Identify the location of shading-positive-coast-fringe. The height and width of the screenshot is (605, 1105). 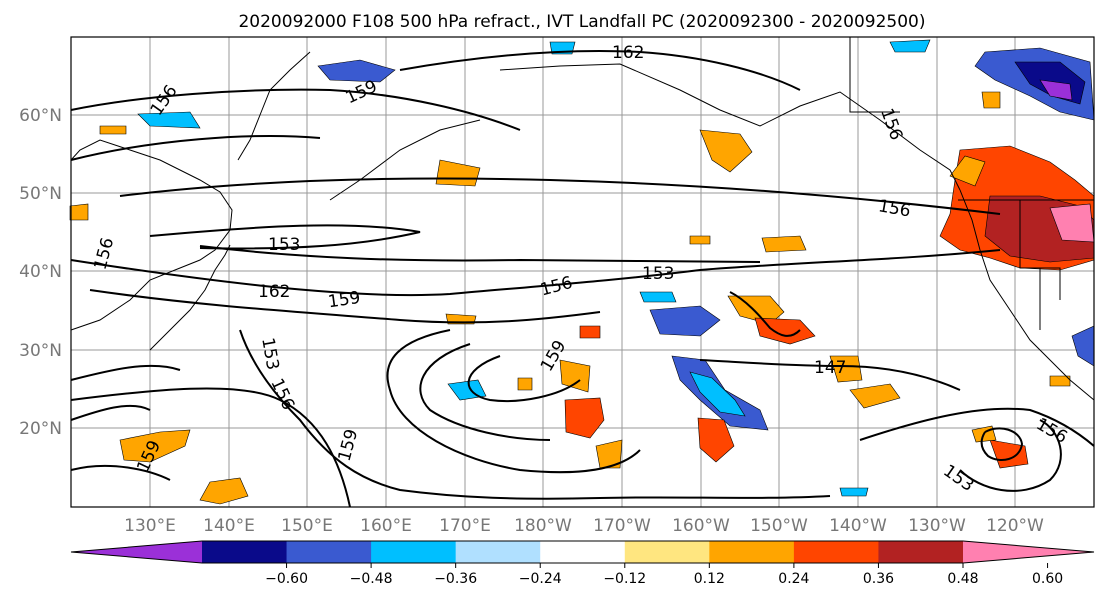
(967, 171).